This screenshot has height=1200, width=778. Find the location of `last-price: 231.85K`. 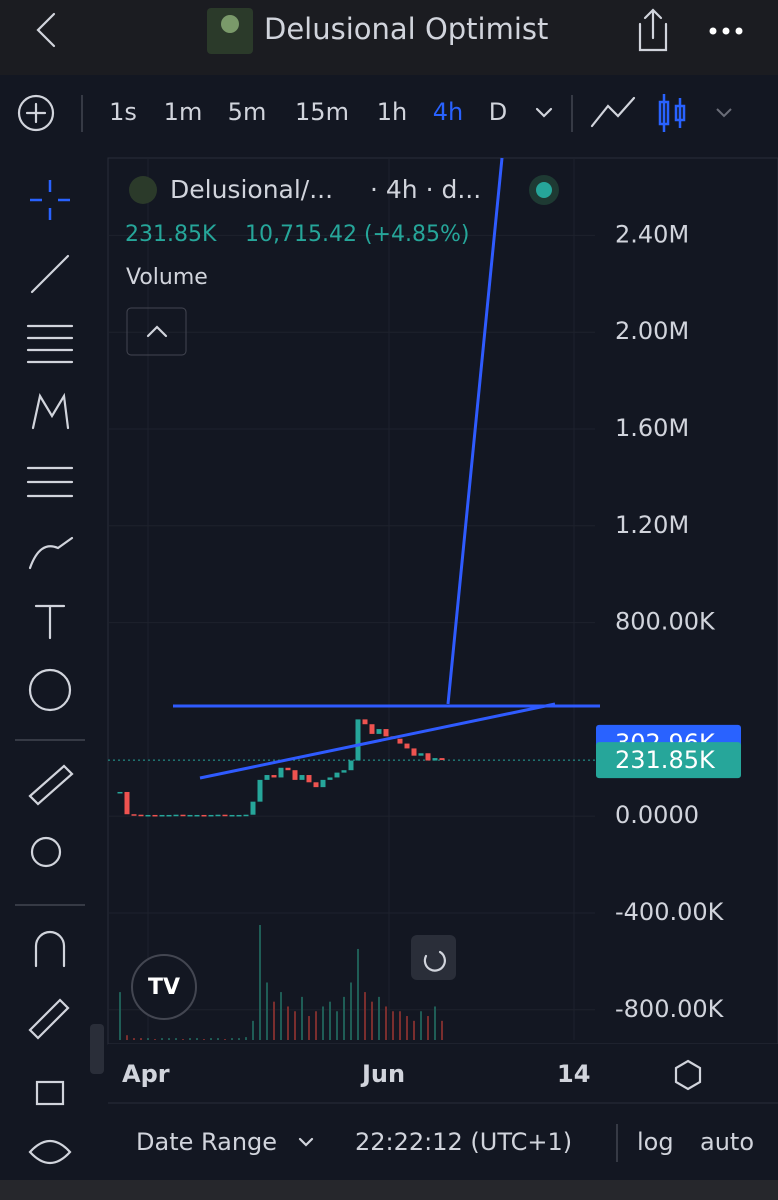

last-price: 231.85K is located at coordinates (171, 234).